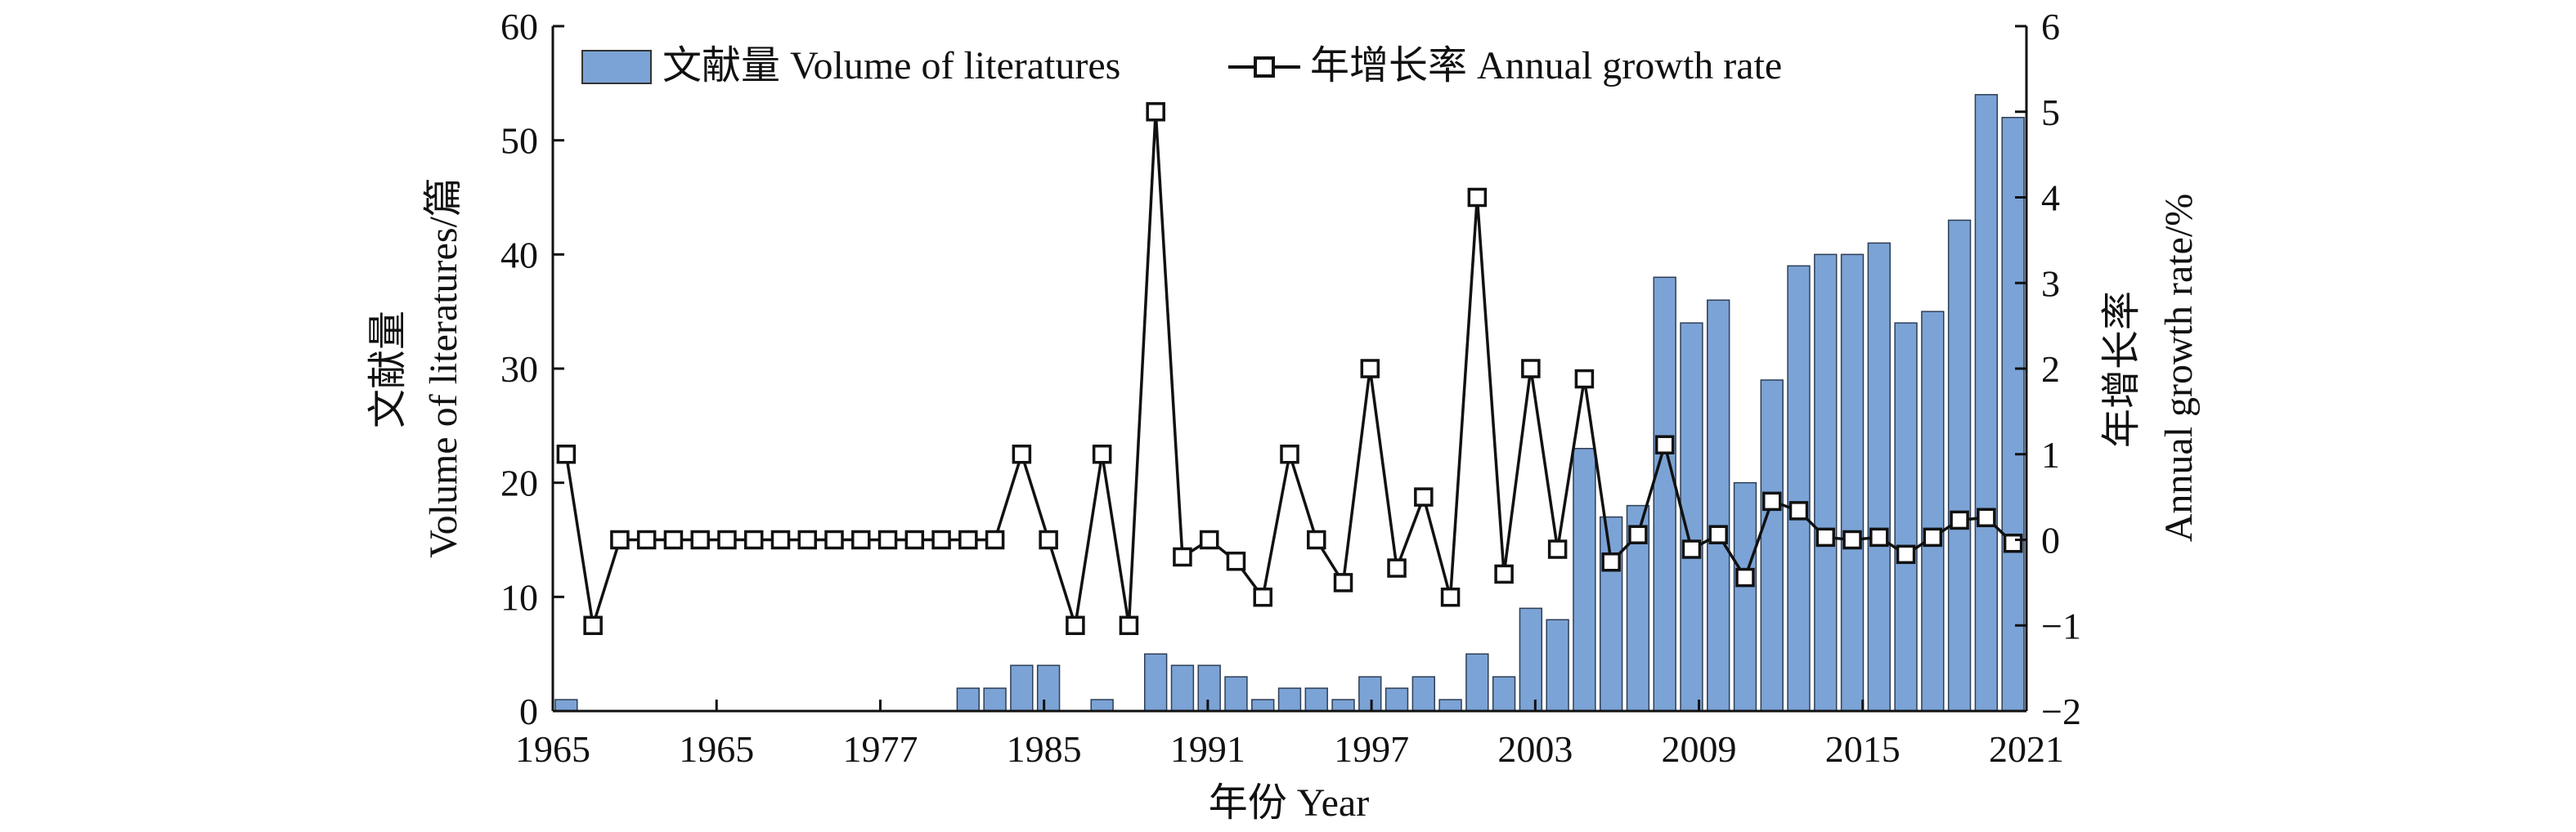  What do you see at coordinates (2051, 198) in the screenshot?
I see `y-right-tick-label: 4` at bounding box center [2051, 198].